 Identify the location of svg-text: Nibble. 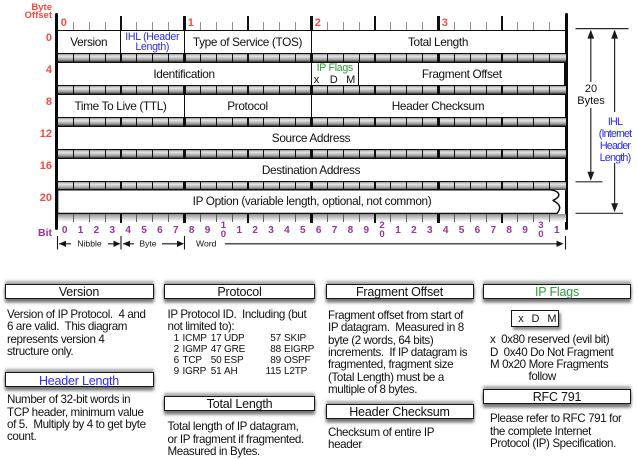
(89, 244).